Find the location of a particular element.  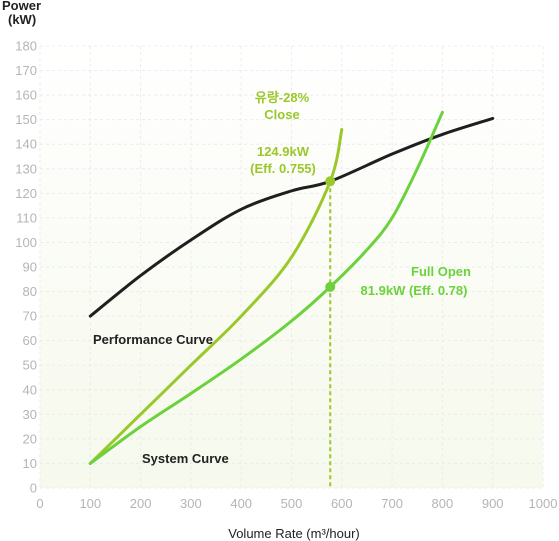

y-tick-label: 180 is located at coordinates (26, 46).